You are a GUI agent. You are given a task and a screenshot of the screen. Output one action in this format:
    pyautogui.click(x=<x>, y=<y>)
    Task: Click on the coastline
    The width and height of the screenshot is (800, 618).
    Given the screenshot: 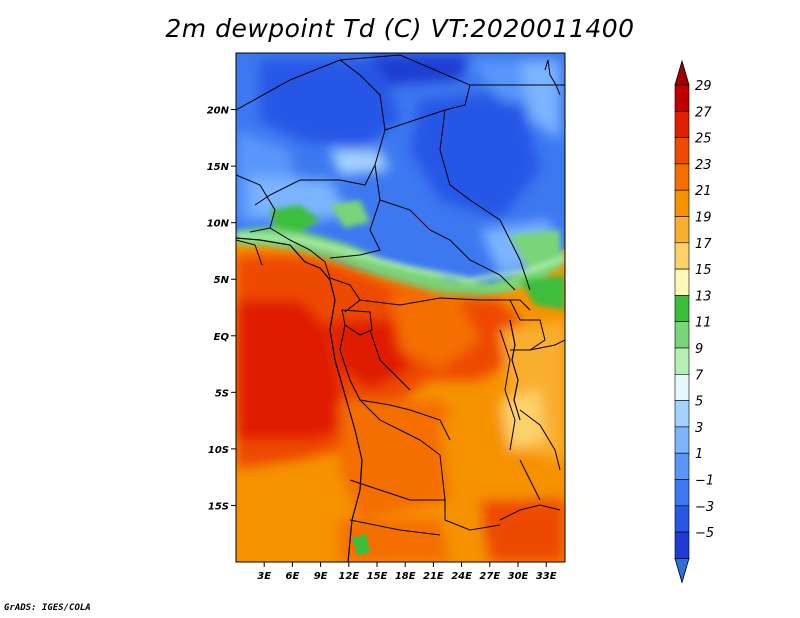 What is the action you would take?
    pyautogui.click(x=299, y=399)
    